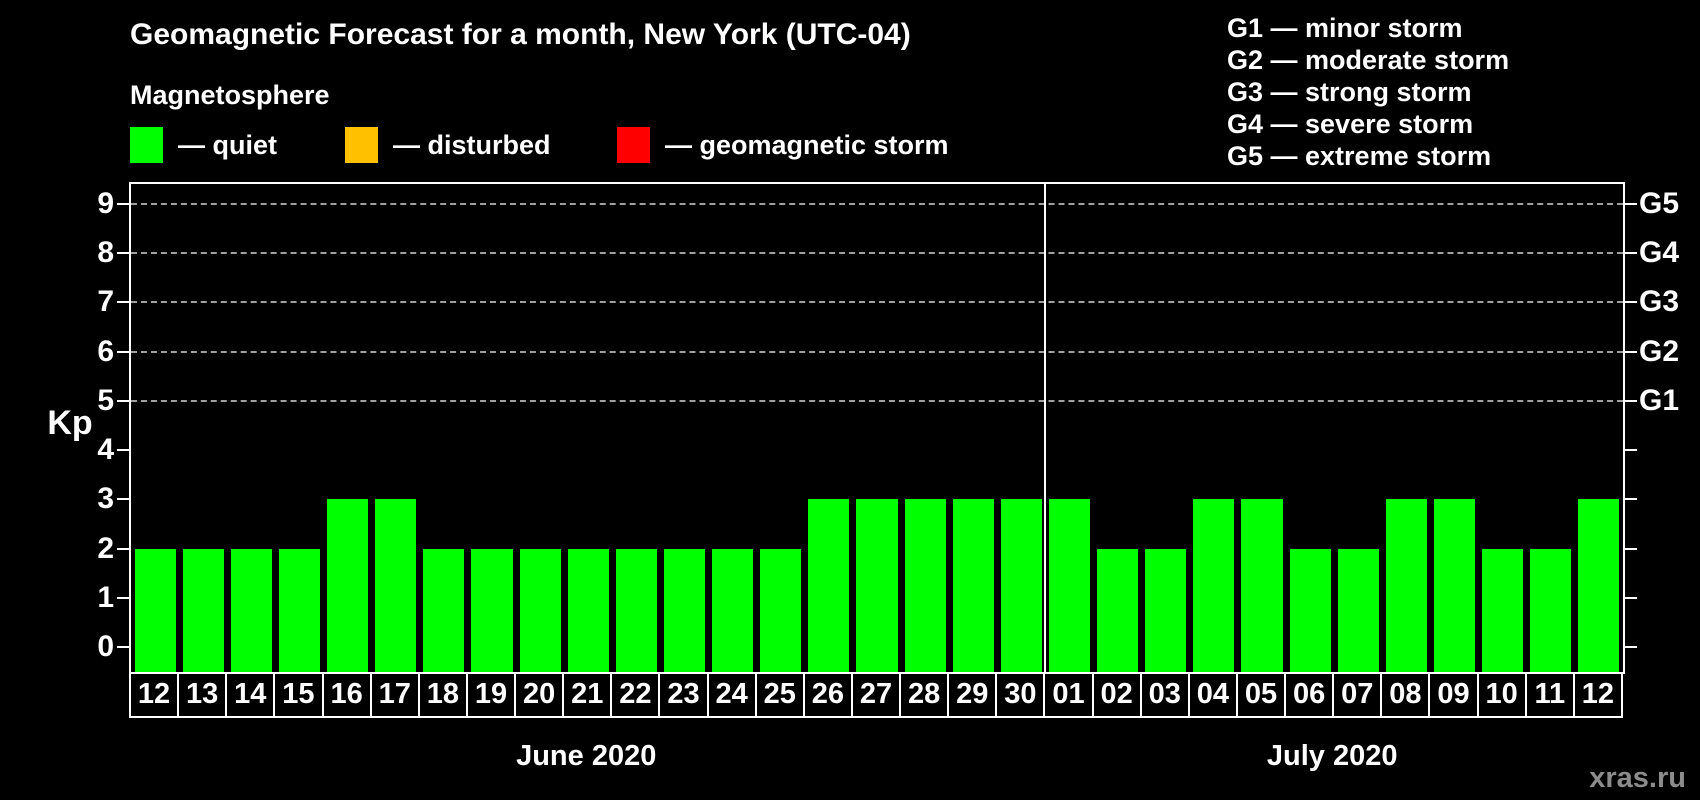  Describe the element at coordinates (1549, 695) in the screenshot. I see `day-box-11: 11` at that location.